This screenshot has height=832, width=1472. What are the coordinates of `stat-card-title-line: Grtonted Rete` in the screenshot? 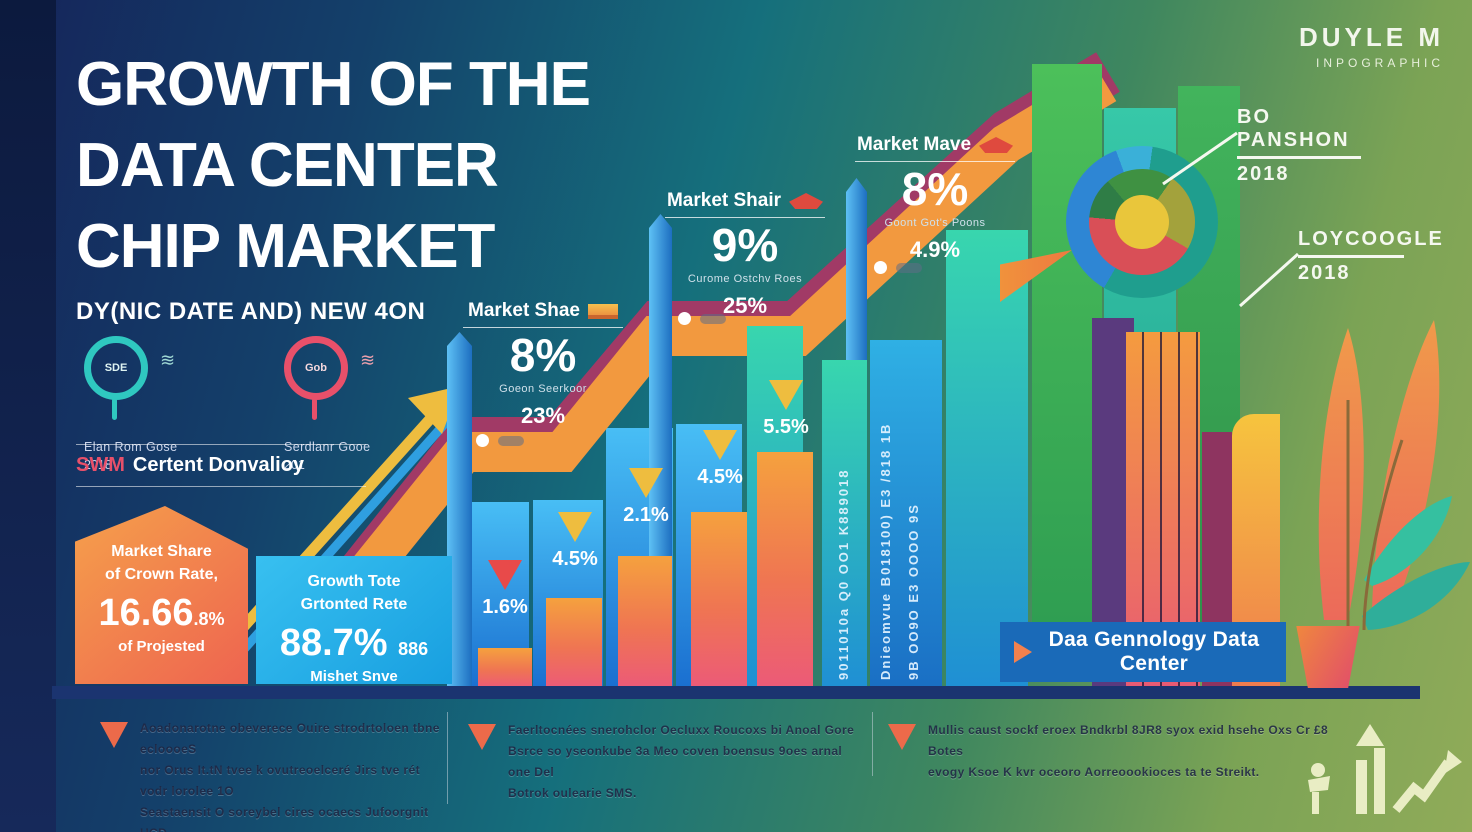 It's located at (354, 605).